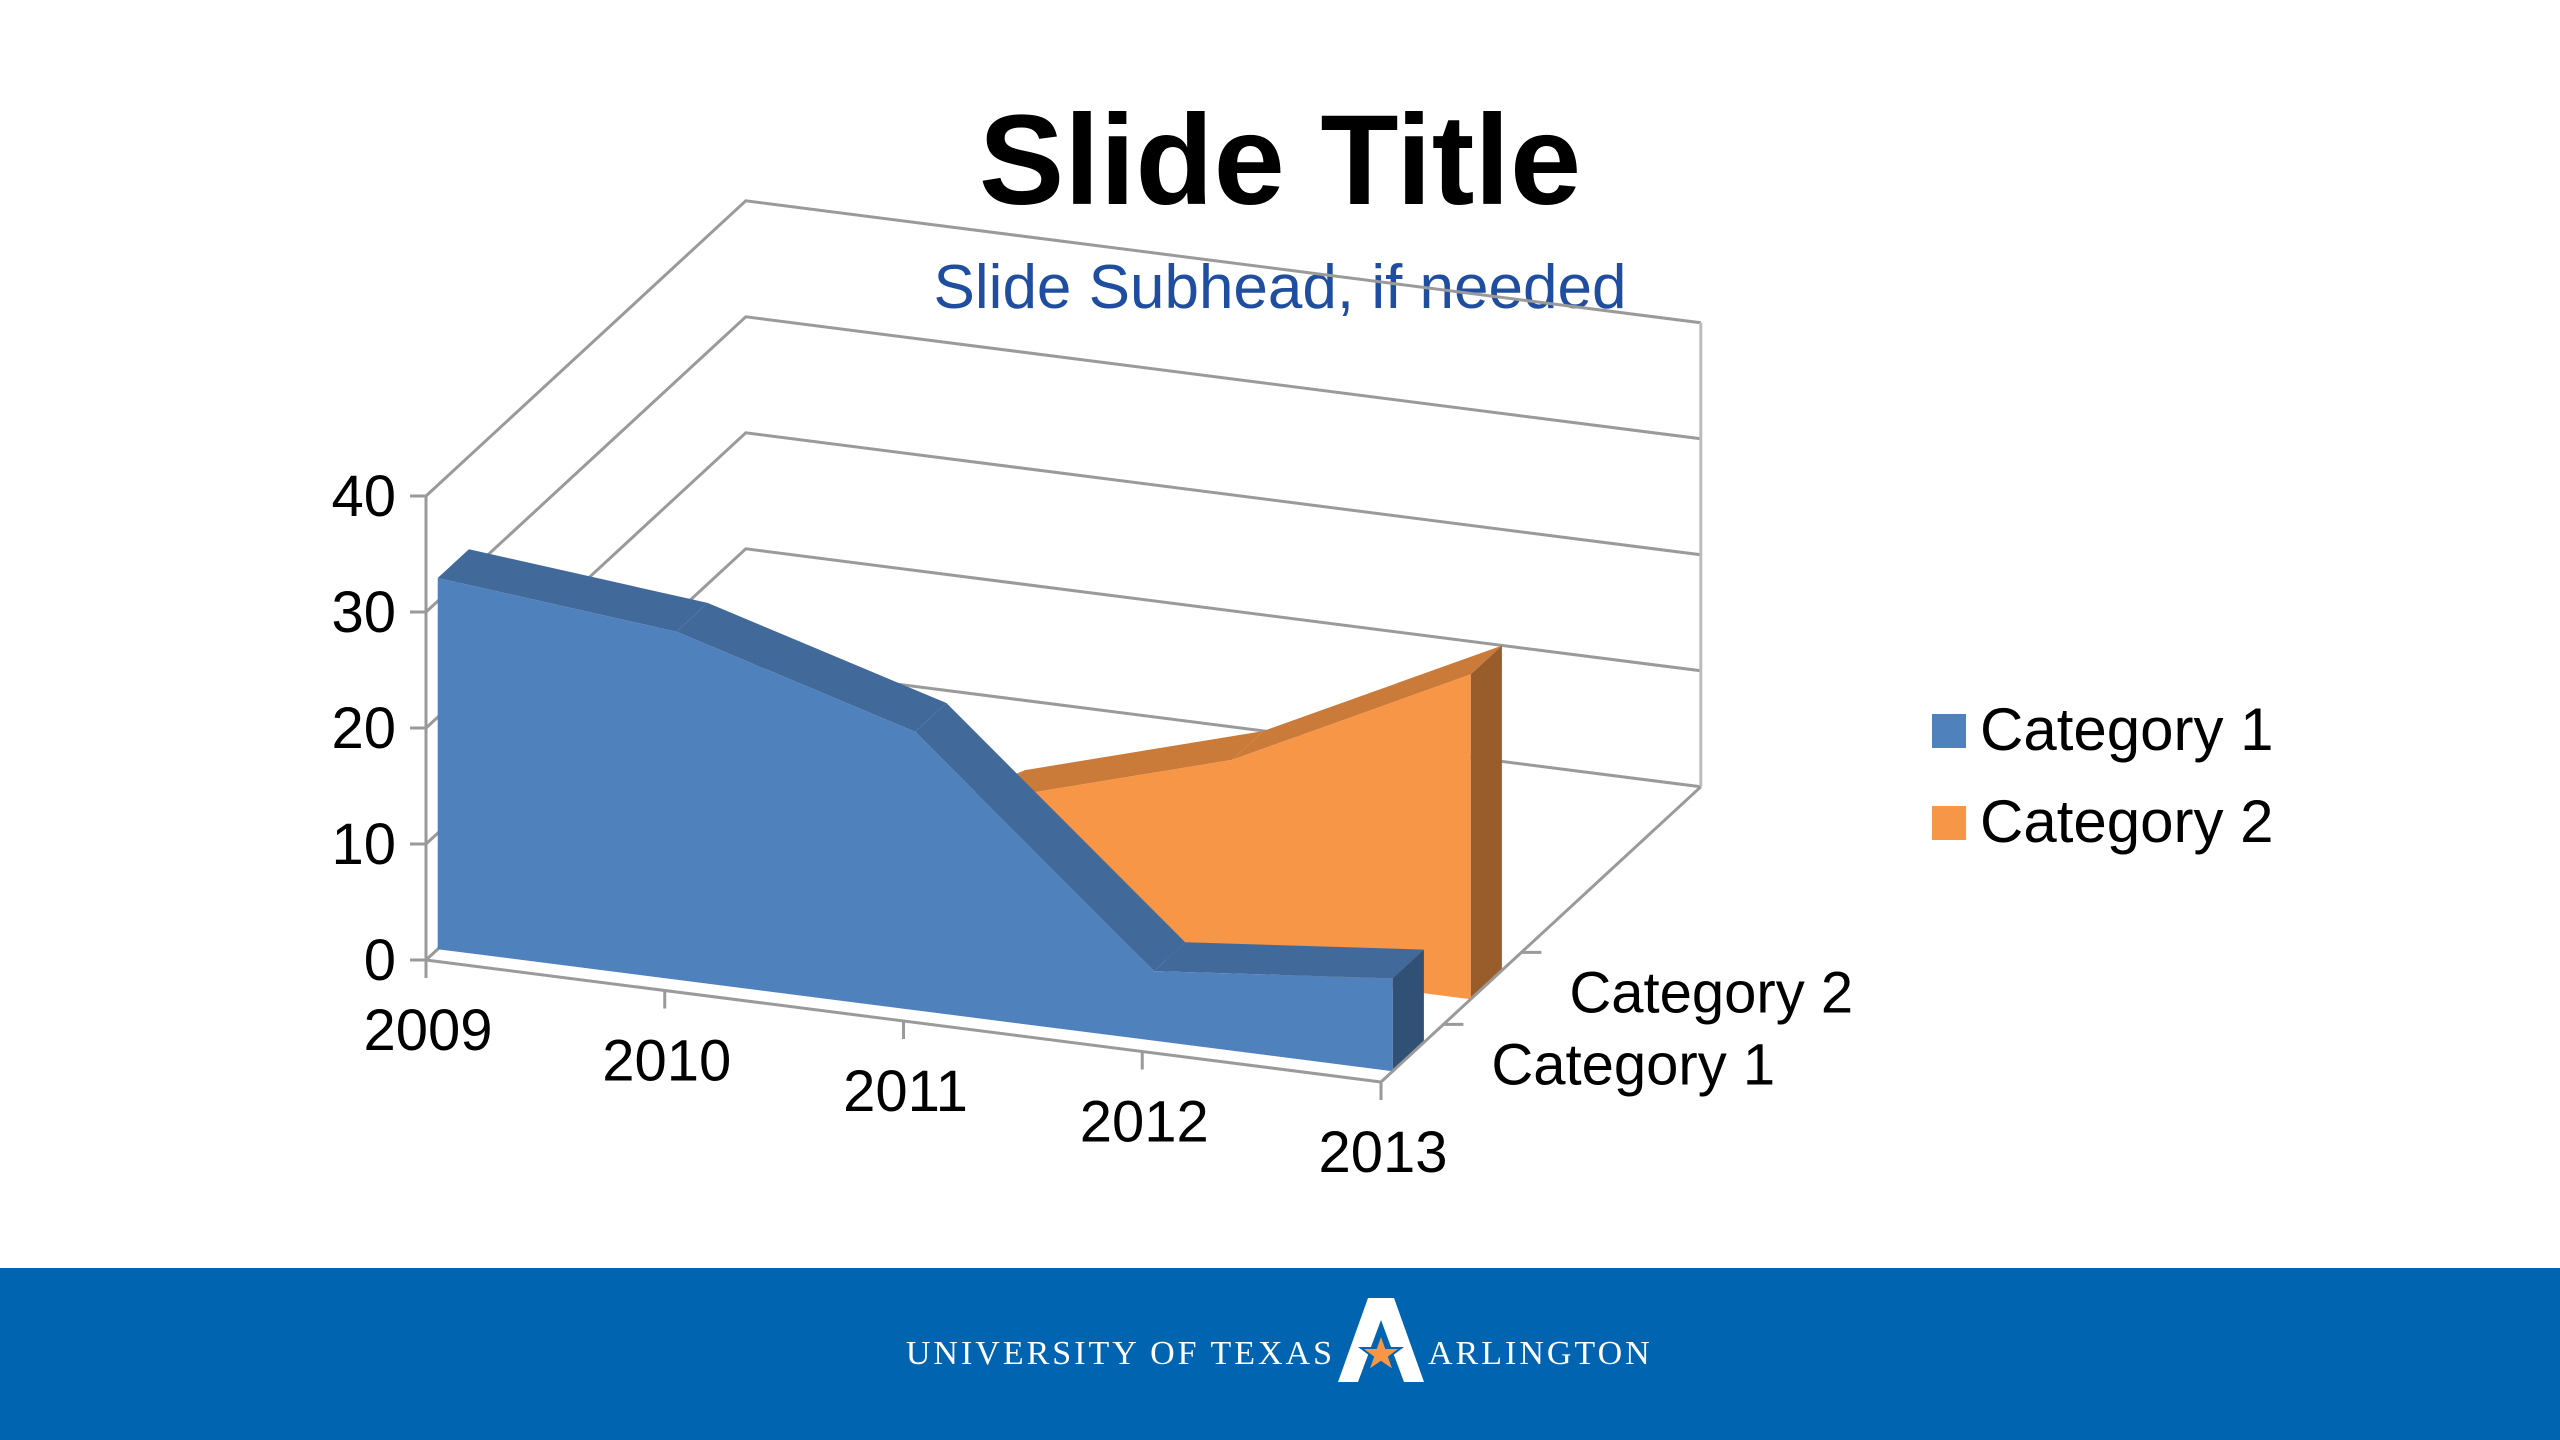 This screenshot has width=2560, height=1440. What do you see at coordinates (363, 728) in the screenshot?
I see `y-tick-label: 20` at bounding box center [363, 728].